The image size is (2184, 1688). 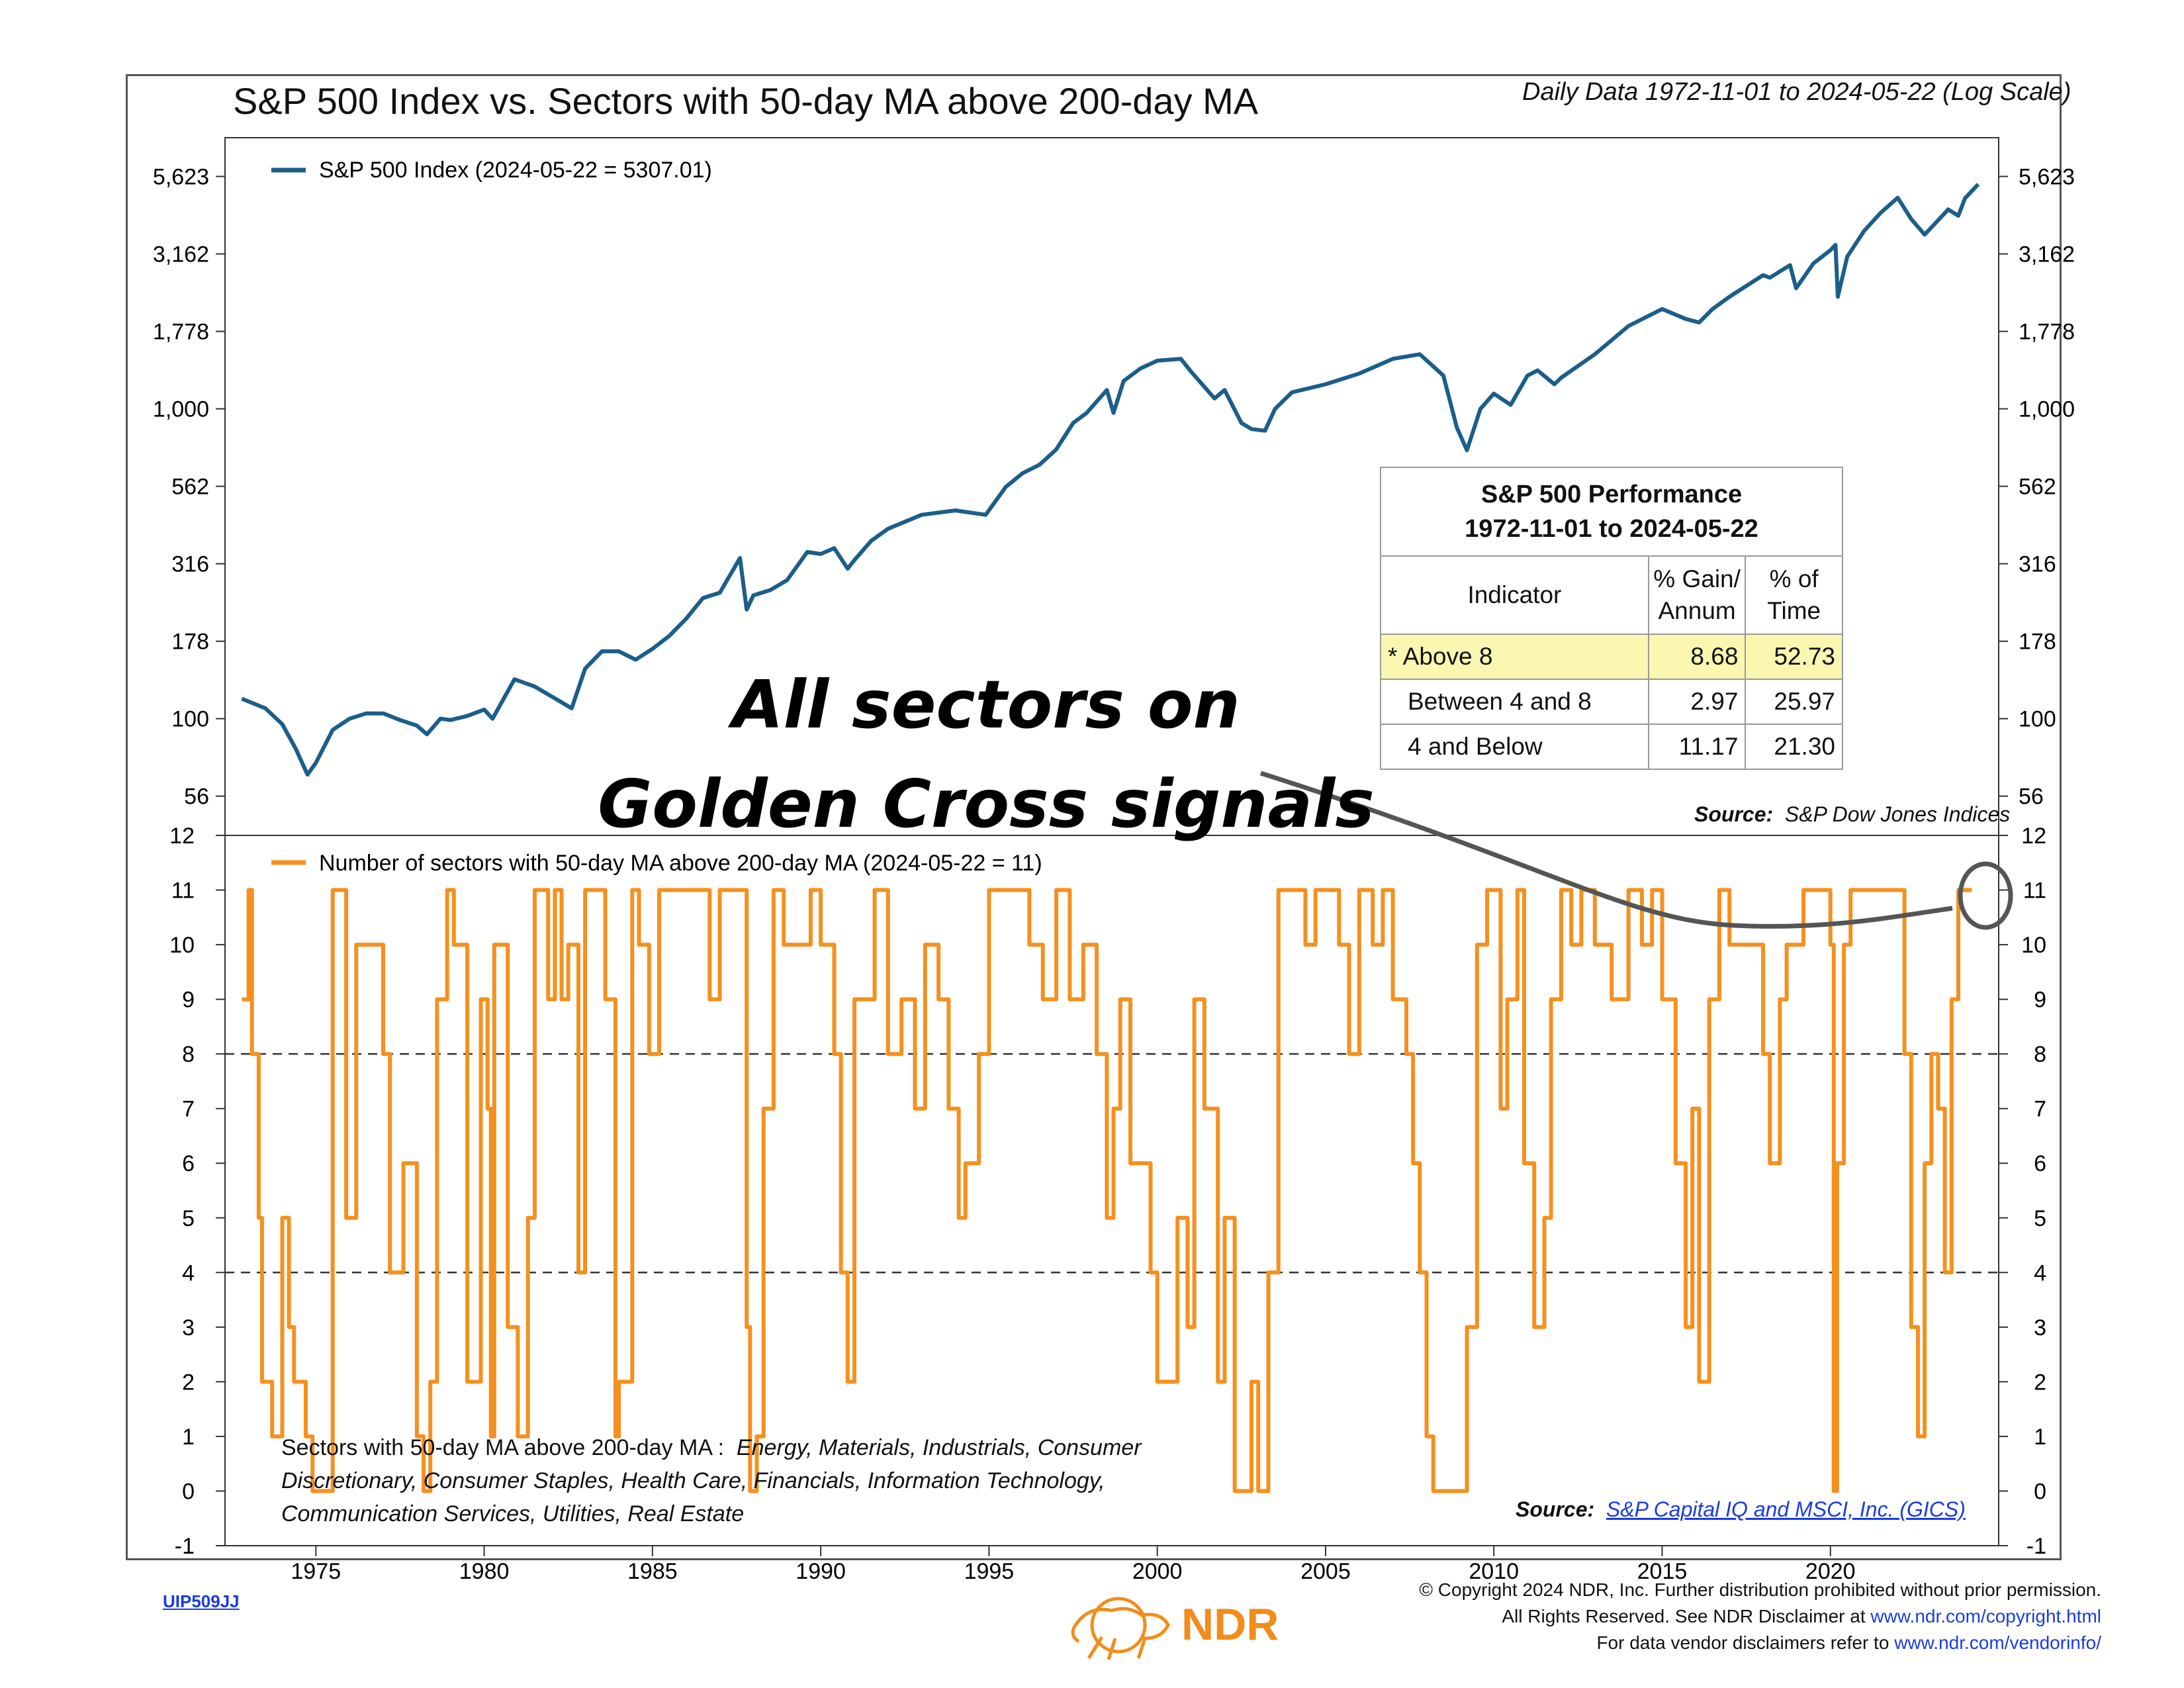 I want to click on y-tick-label-left-top: 178, so click(x=190, y=642).